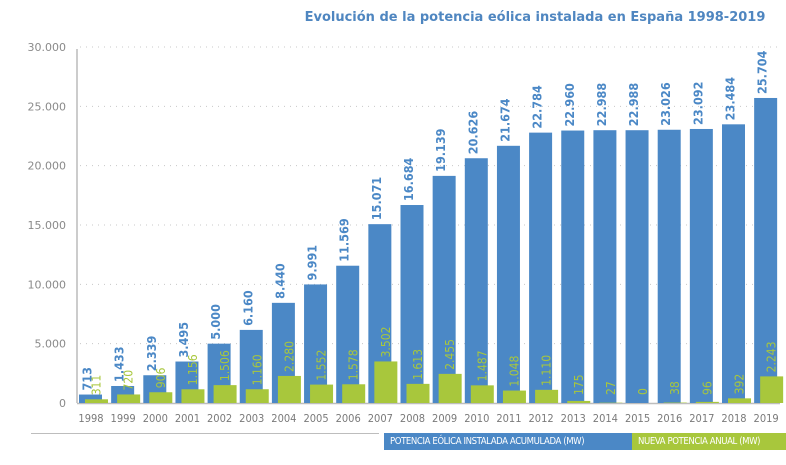  I want to click on data-label-cumulative: 713, so click(87, 378).